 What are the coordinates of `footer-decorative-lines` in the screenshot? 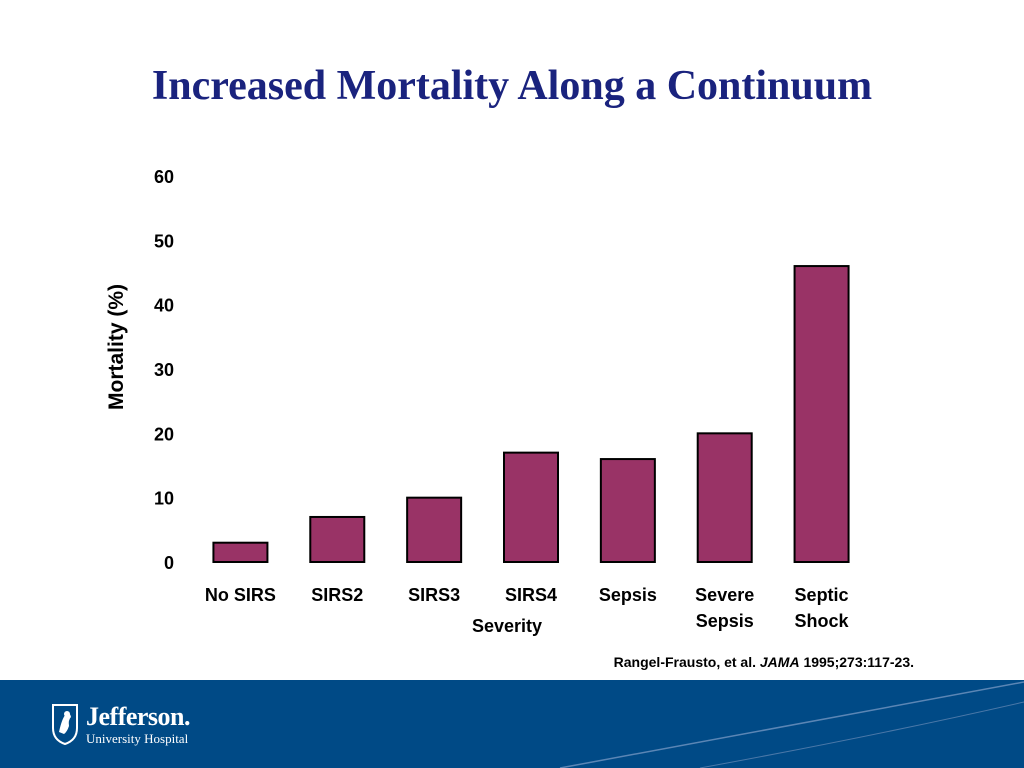 It's located at (791, 724).